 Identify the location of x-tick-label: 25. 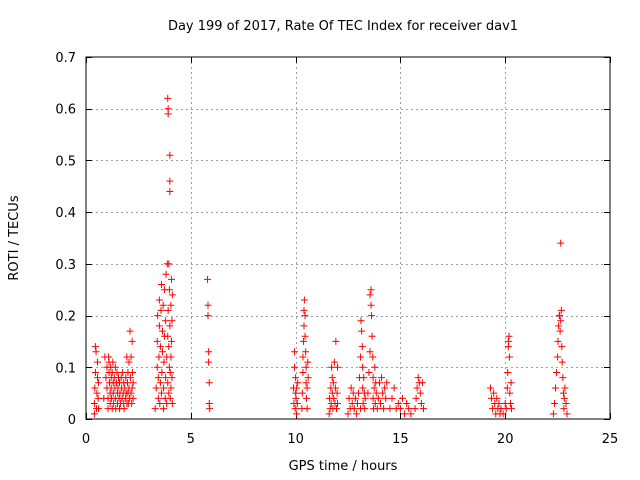
(610, 439).